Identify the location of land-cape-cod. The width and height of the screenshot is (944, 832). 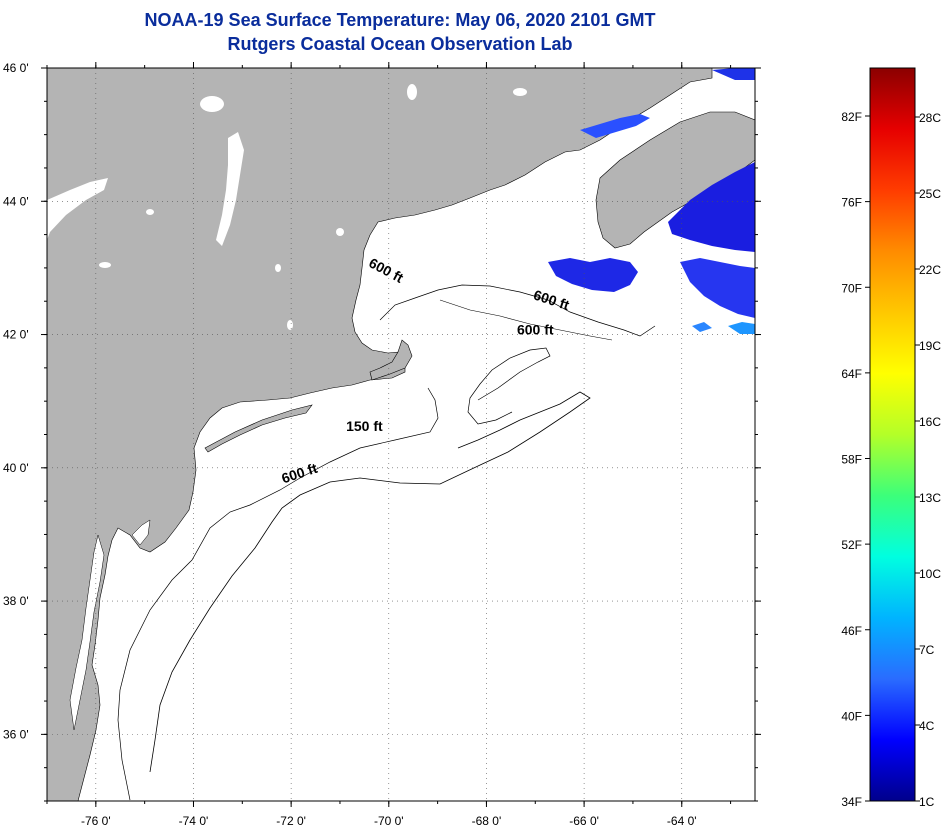
(391, 360).